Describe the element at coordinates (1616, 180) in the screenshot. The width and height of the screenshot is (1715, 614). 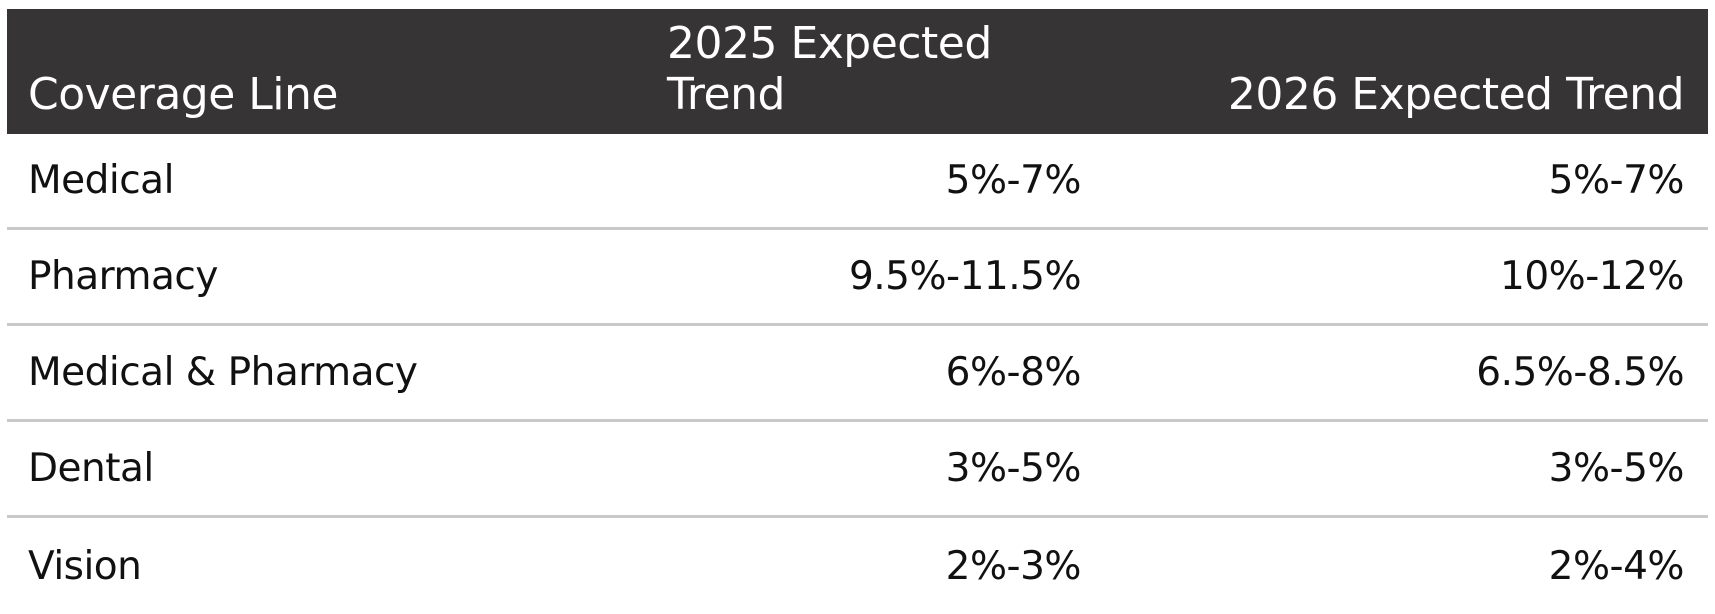
I see `trend-2026-cell: 5%-7%` at that location.